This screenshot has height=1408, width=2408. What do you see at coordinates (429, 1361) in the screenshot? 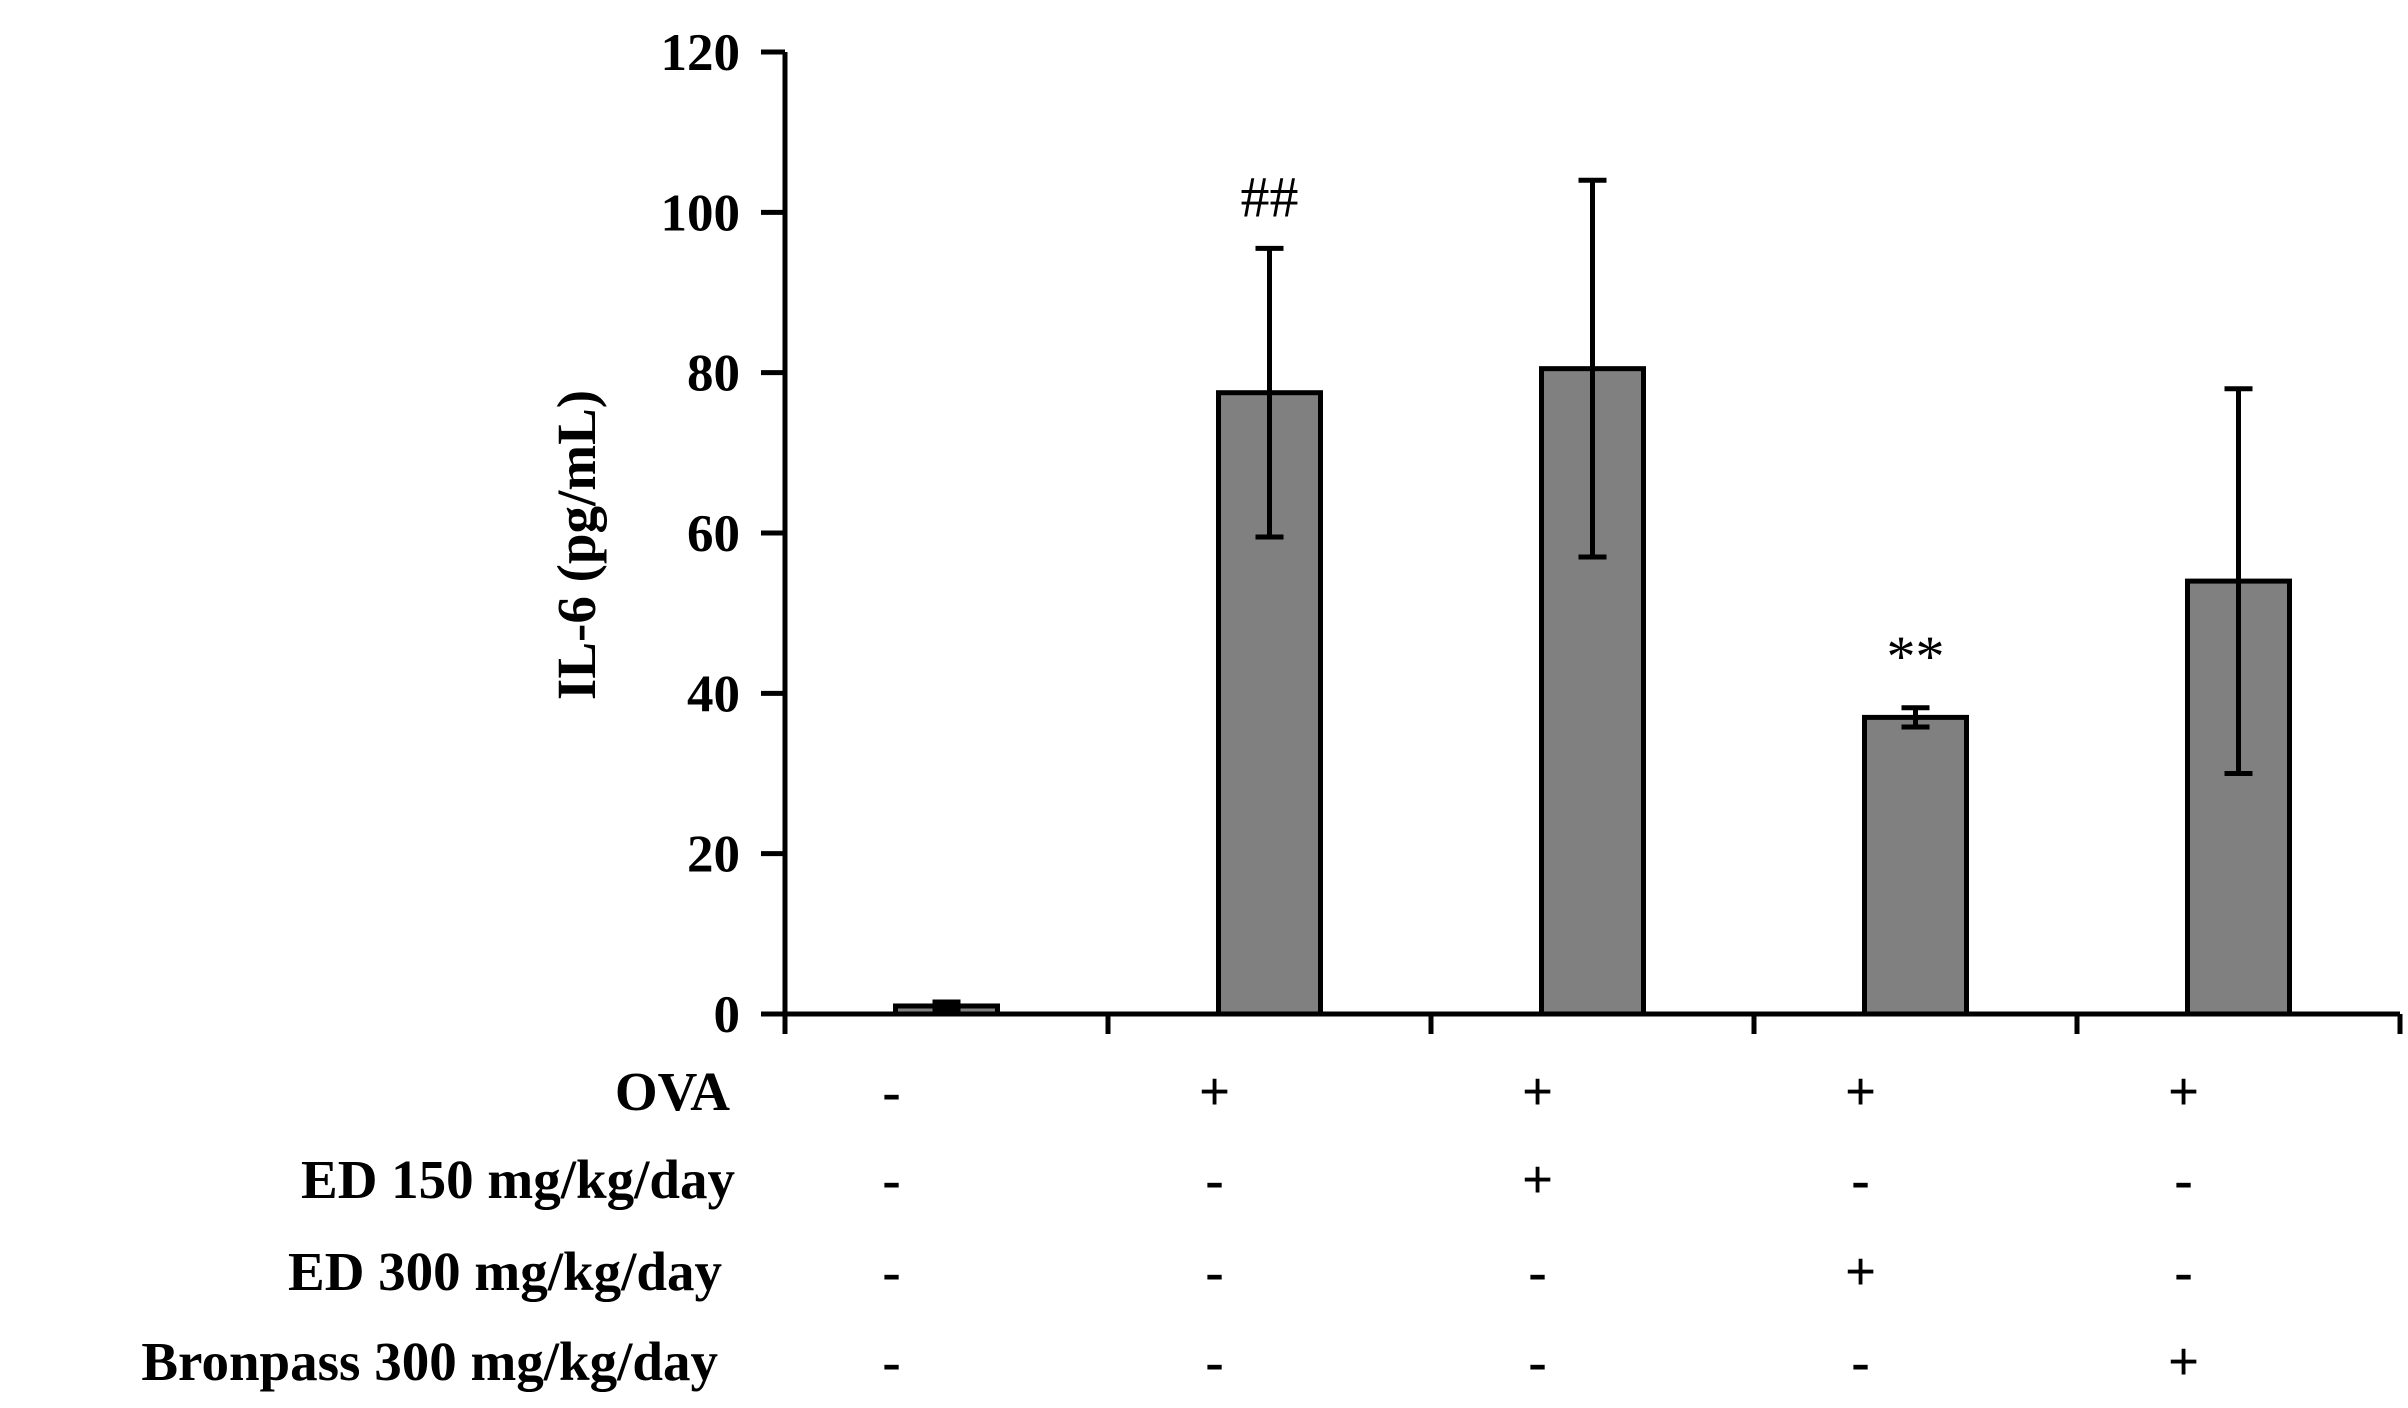
I see `treatment-label: Bronpass 300 mg/kg/day` at bounding box center [429, 1361].